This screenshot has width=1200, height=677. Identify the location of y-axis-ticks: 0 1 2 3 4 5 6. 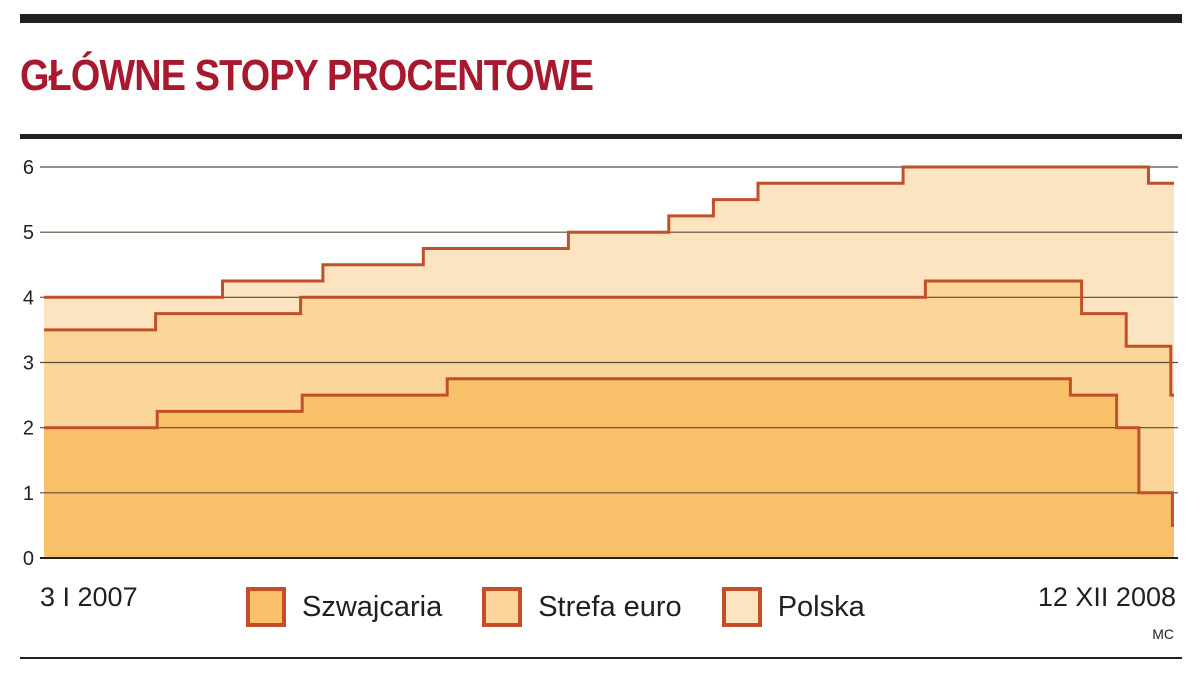
(28, 363).